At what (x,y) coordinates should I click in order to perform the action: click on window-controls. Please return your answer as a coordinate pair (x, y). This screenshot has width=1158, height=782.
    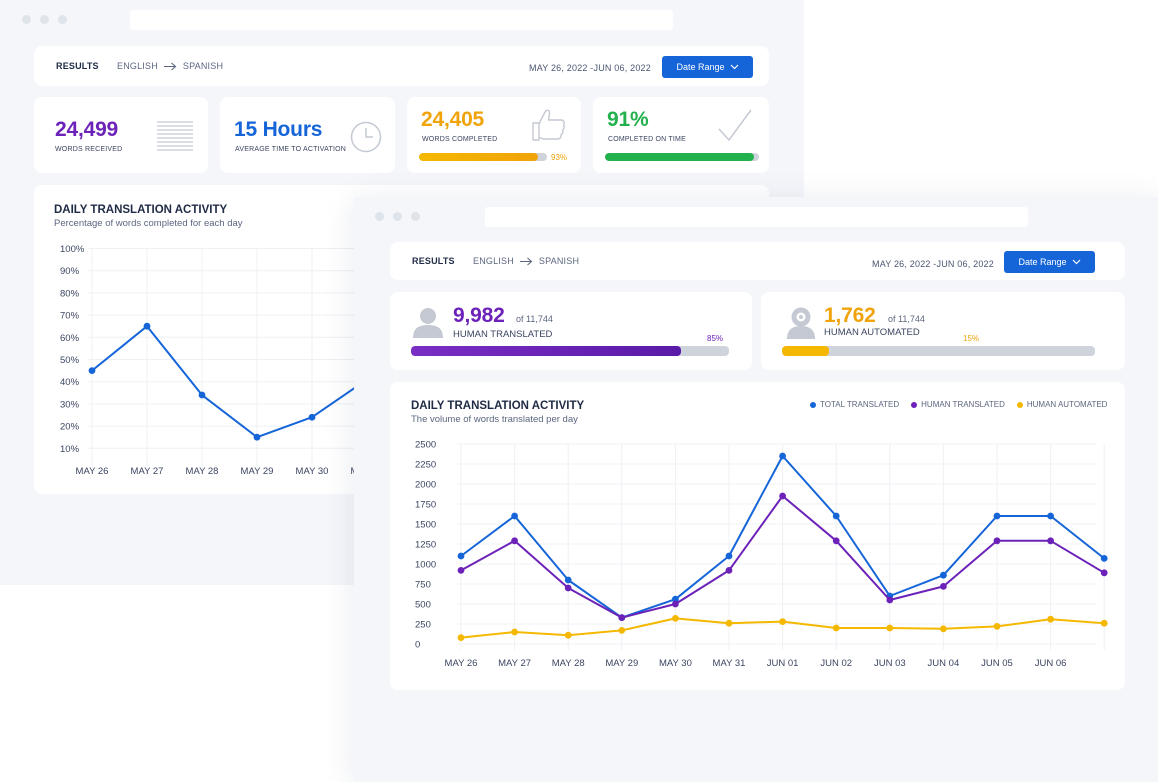
    Looking at the image, I should click on (397, 216).